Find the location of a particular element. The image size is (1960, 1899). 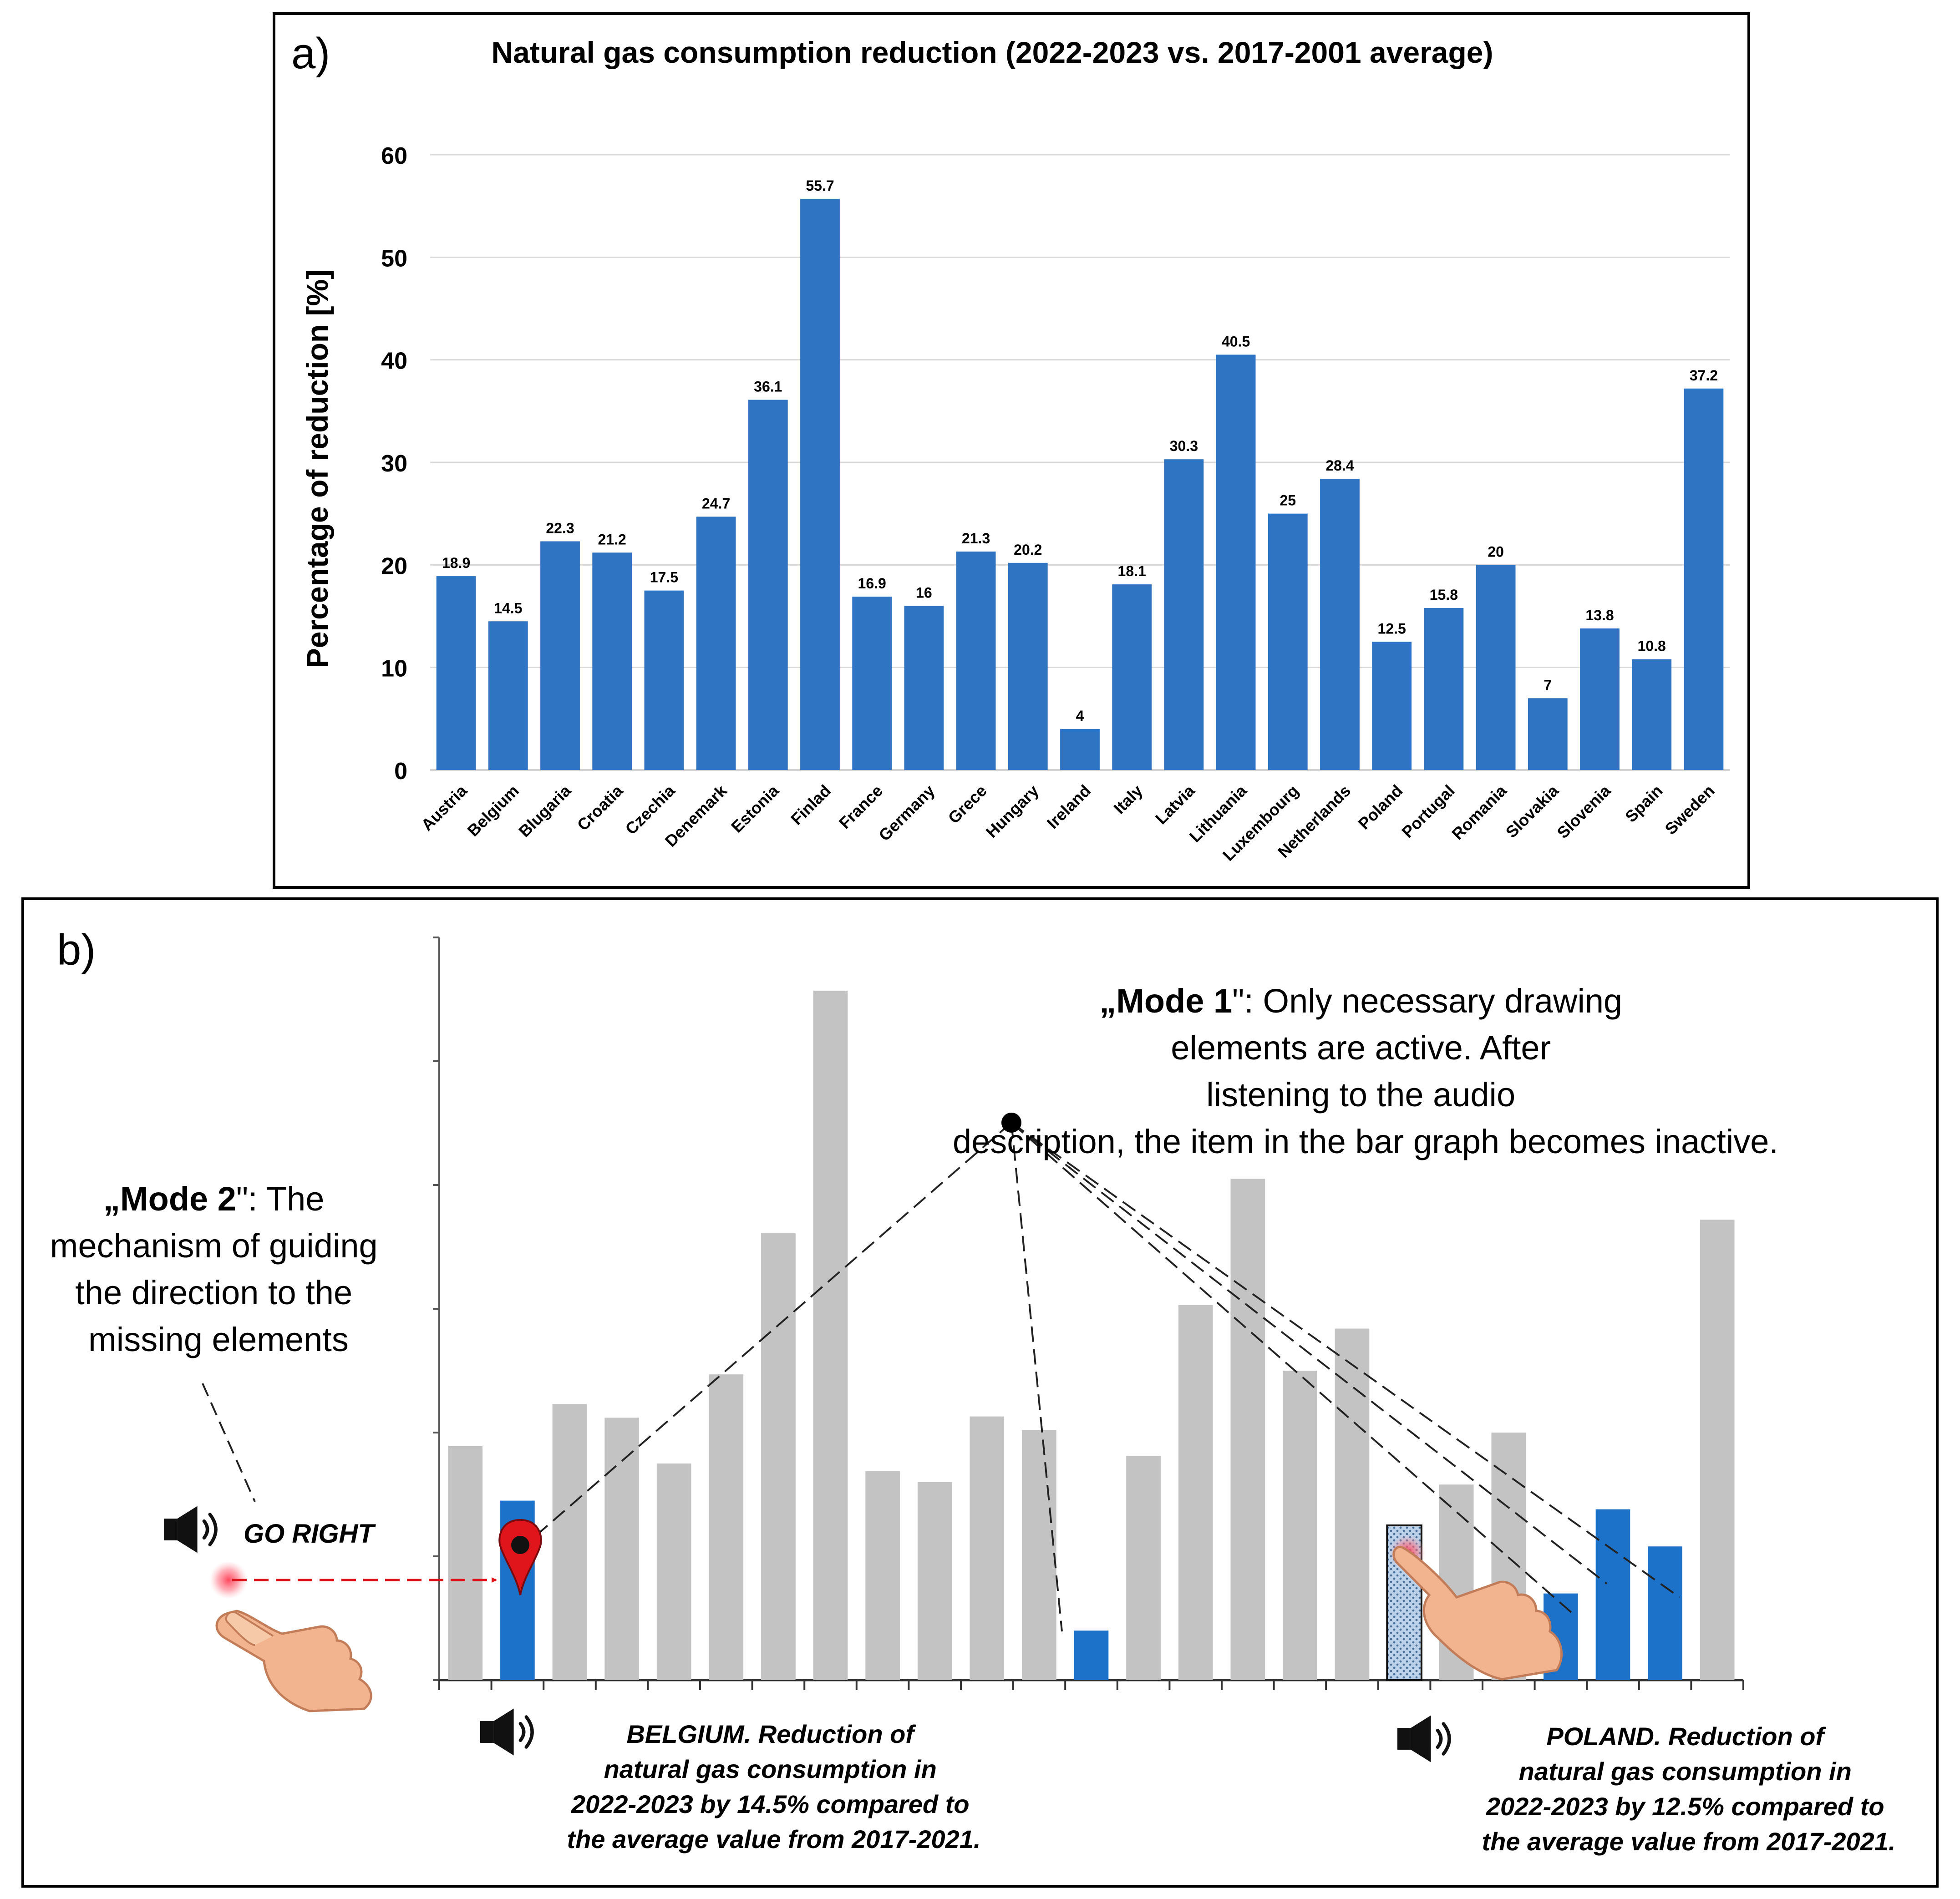

bar-b-blugaria is located at coordinates (569, 1542).